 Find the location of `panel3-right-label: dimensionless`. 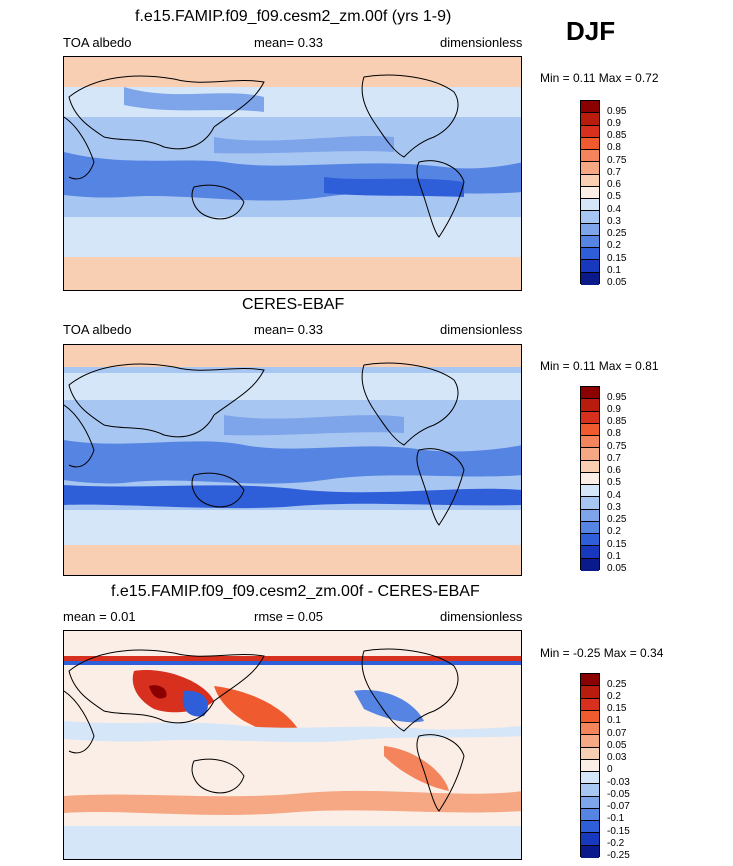

panel3-right-label: dimensionless is located at coordinates (481, 616).